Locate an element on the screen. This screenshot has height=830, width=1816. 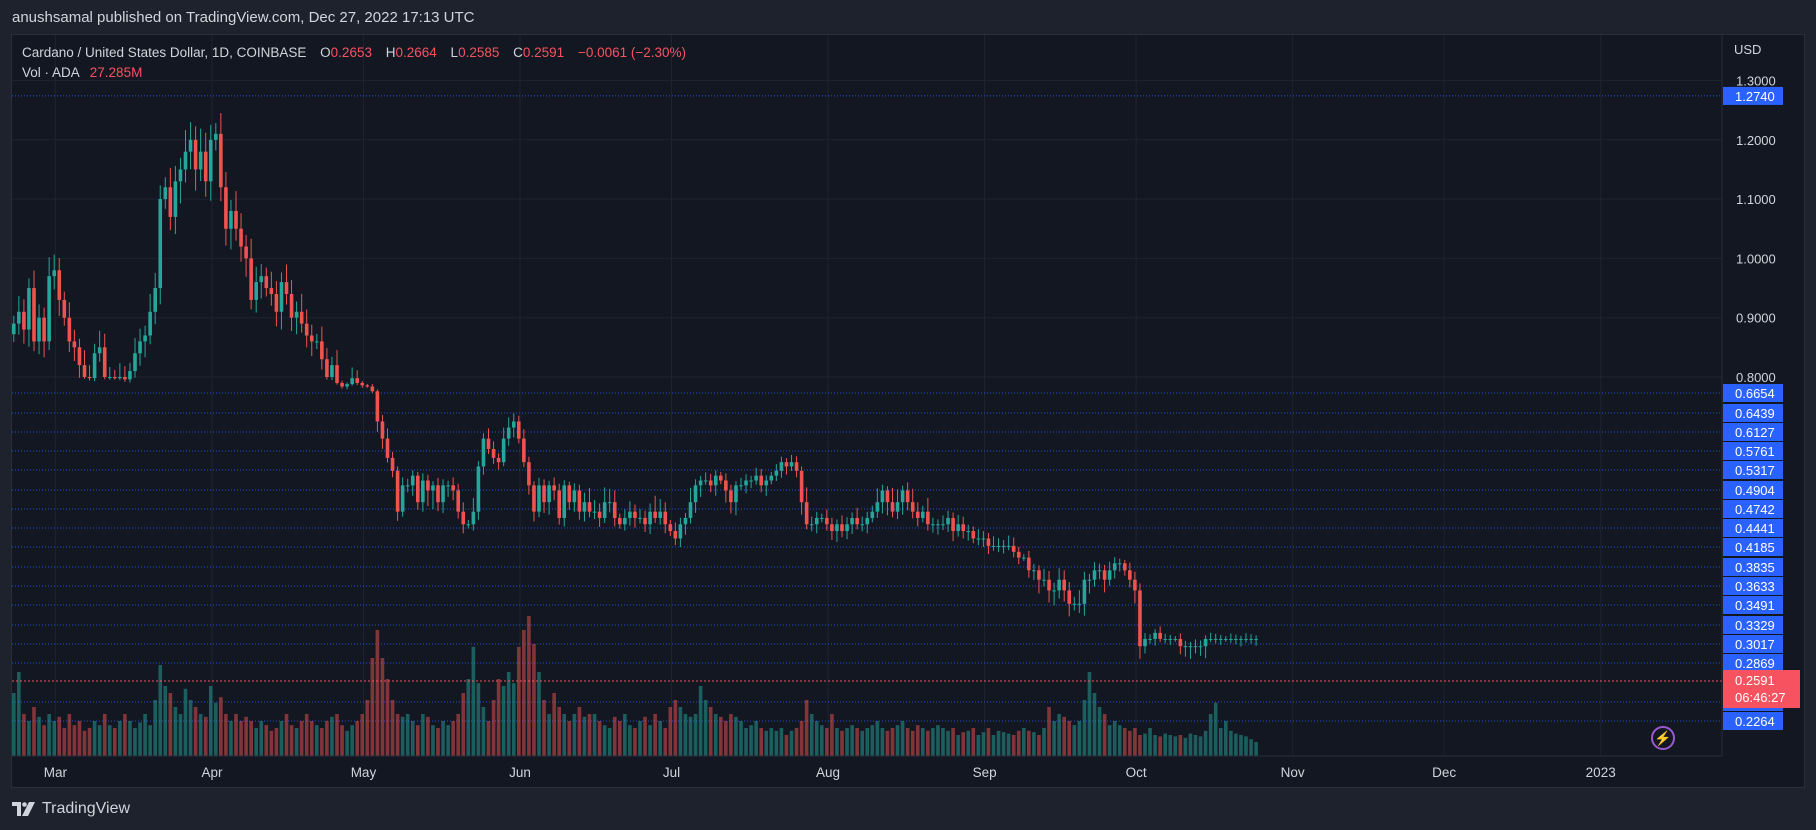
footer: TradingView is located at coordinates (71, 809).